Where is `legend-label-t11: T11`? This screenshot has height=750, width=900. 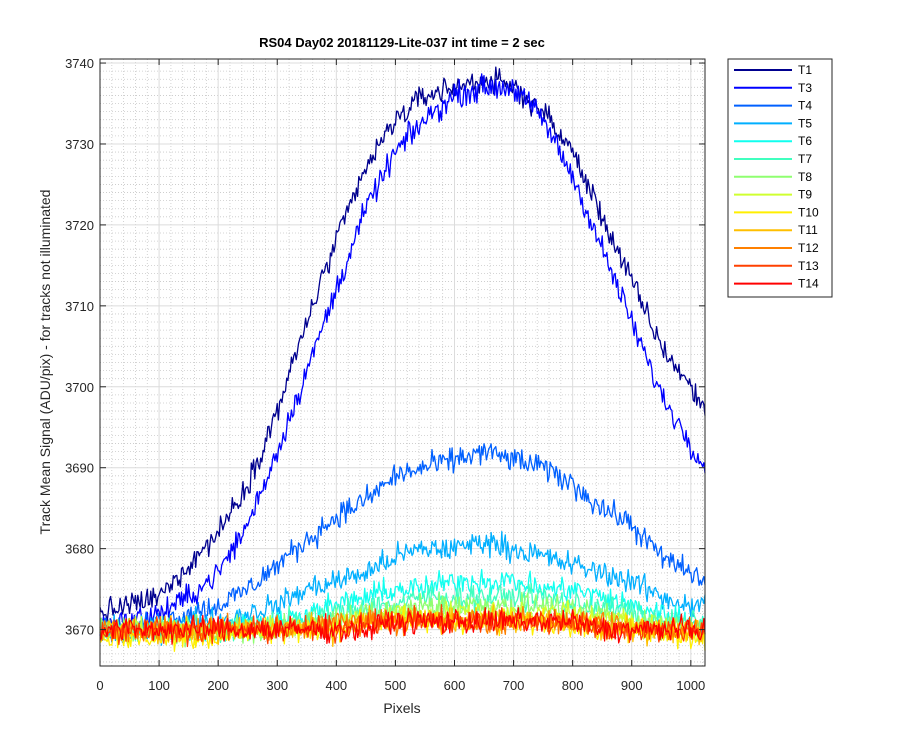 legend-label-t11: T11 is located at coordinates (808, 230).